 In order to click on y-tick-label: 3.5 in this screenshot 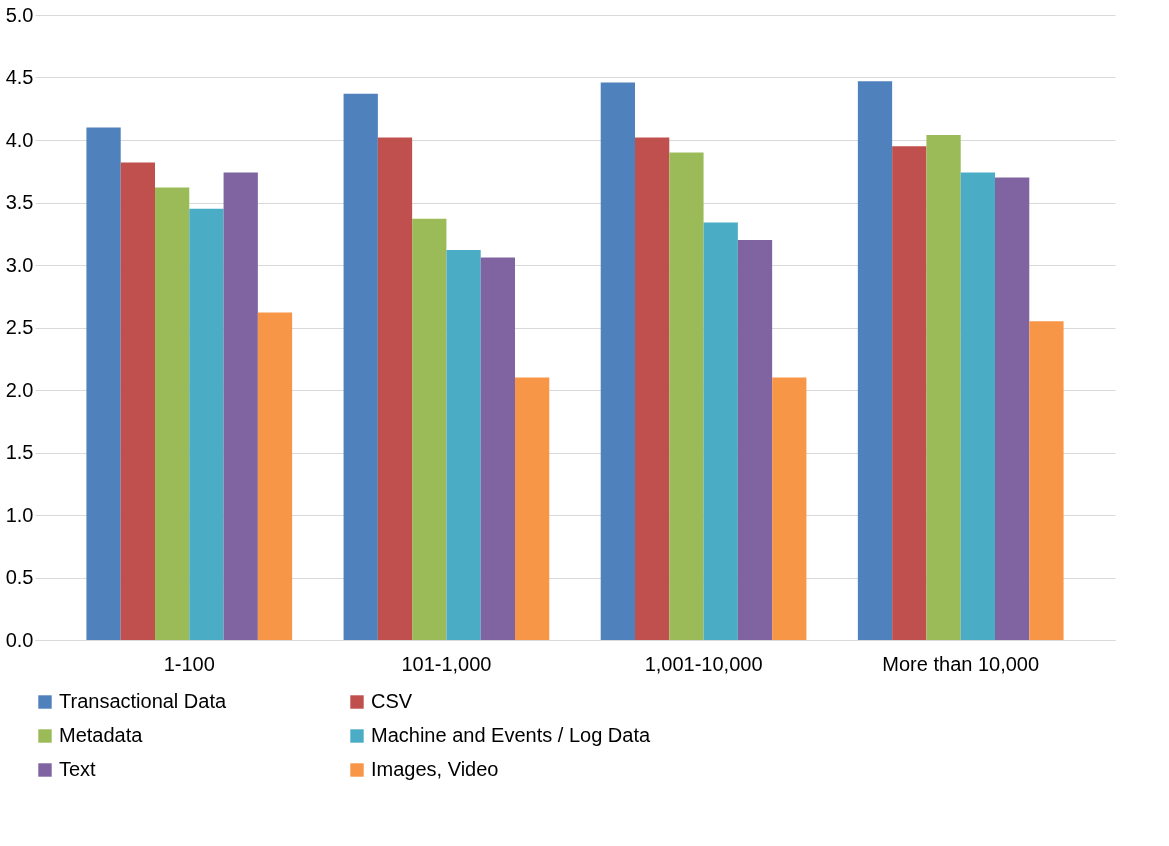, I will do `click(19, 202)`.